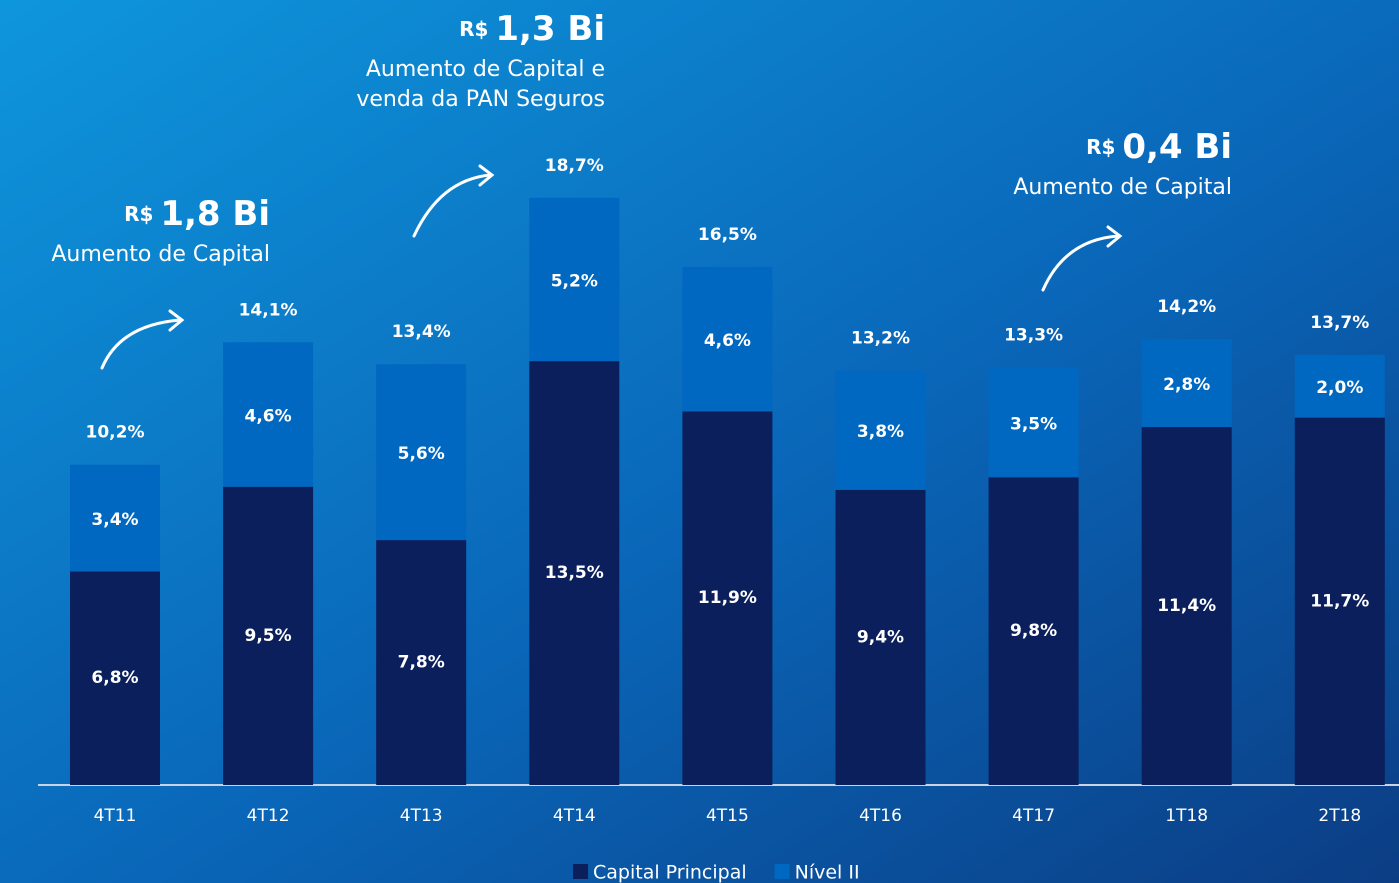  Describe the element at coordinates (574, 166) in the screenshot. I see `total-label: 18,7%` at that location.